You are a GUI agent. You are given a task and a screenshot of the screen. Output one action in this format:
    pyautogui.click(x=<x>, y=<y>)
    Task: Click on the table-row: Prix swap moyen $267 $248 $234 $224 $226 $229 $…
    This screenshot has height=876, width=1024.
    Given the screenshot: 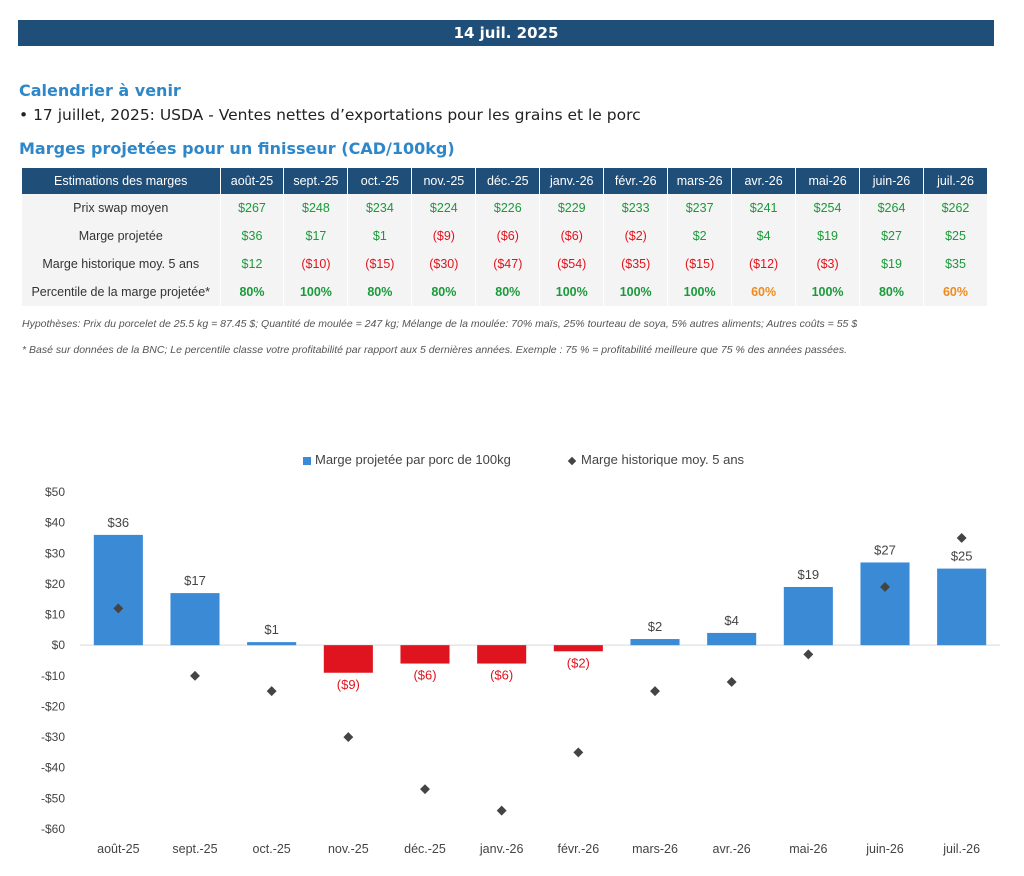 What is the action you would take?
    pyautogui.click(x=505, y=208)
    